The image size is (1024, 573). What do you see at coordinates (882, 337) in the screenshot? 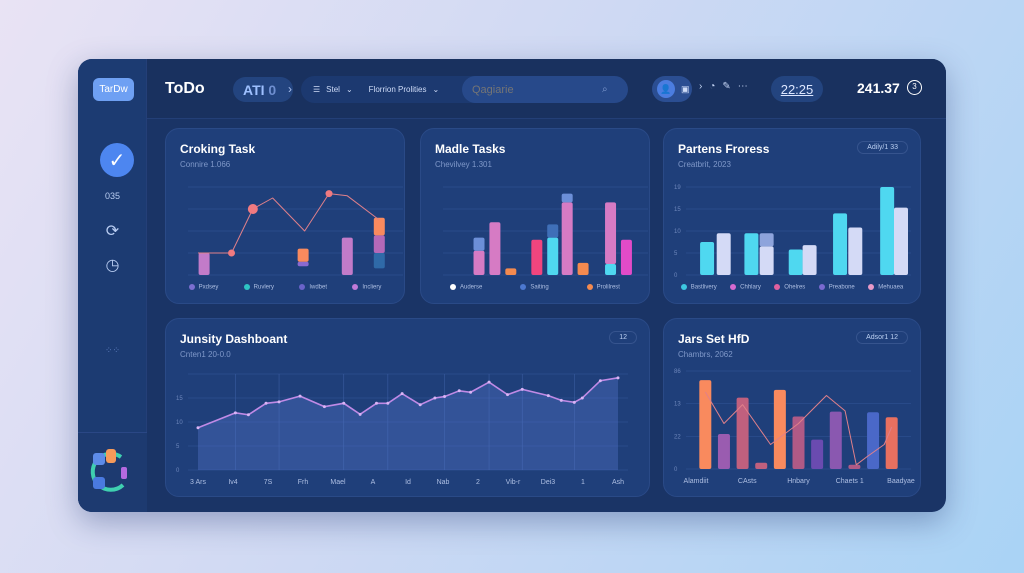
I see `card-badge: Adsor1 12` at bounding box center [882, 337].